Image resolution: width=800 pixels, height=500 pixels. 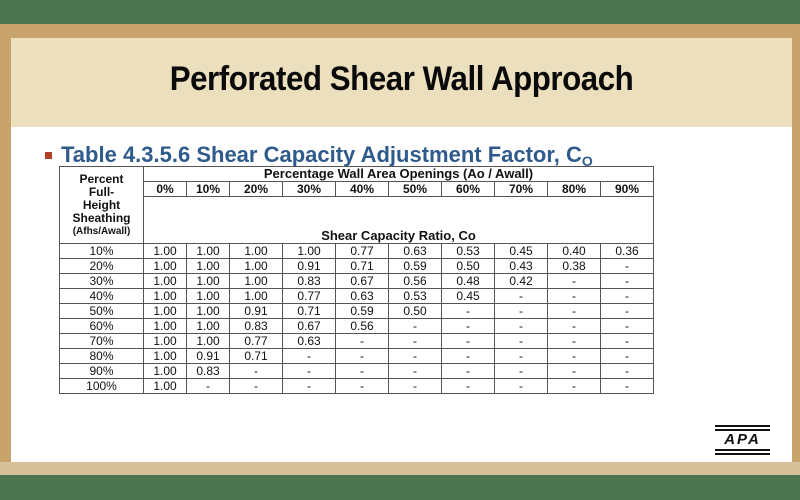 What do you see at coordinates (309, 189) in the screenshot?
I see `column-header: 30%` at bounding box center [309, 189].